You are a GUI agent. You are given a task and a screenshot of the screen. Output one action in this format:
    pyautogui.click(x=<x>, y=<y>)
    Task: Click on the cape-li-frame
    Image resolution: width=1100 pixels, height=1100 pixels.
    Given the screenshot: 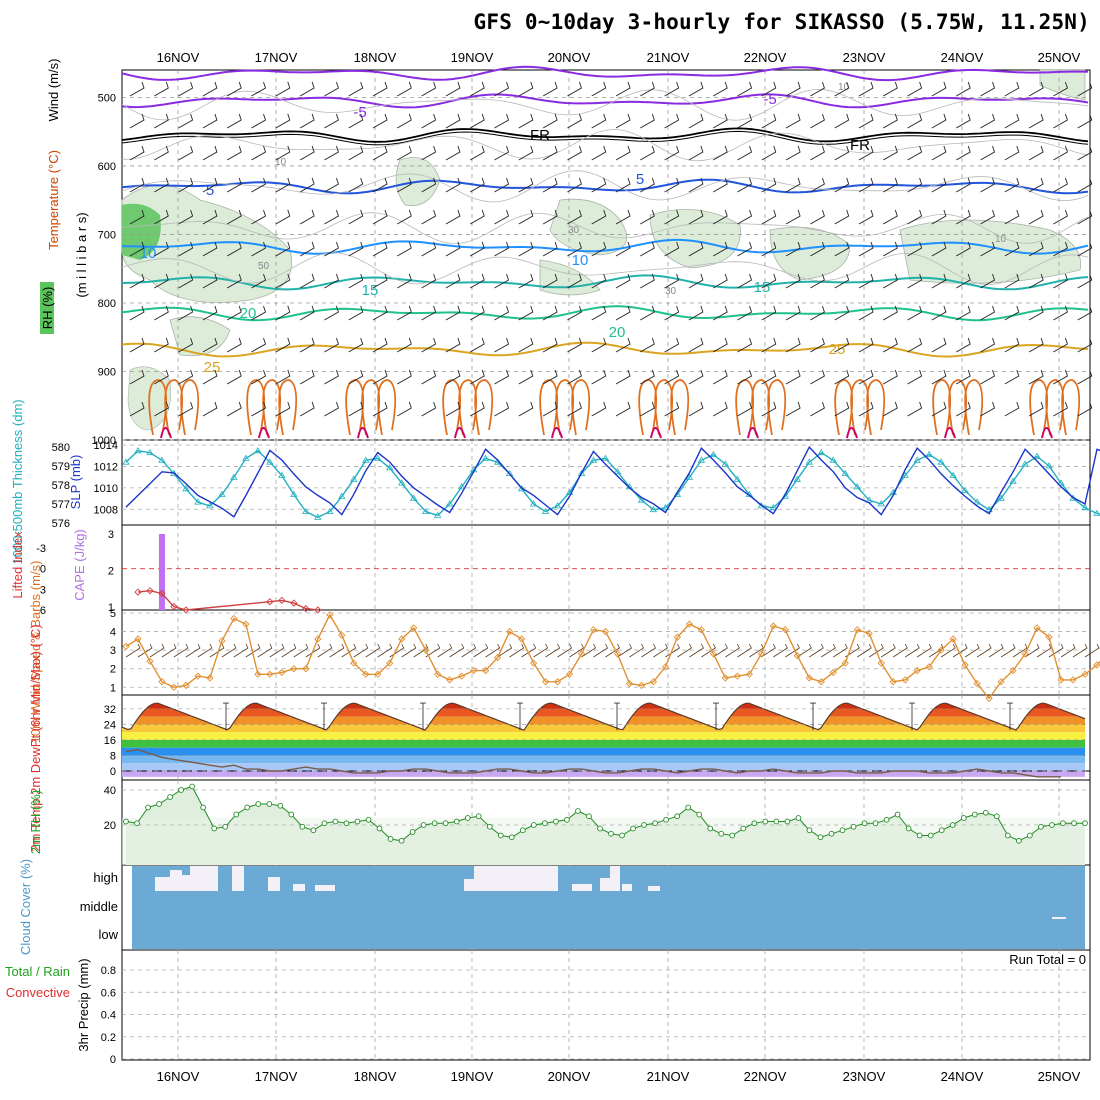 What is the action you would take?
    pyautogui.click(x=606, y=567)
    